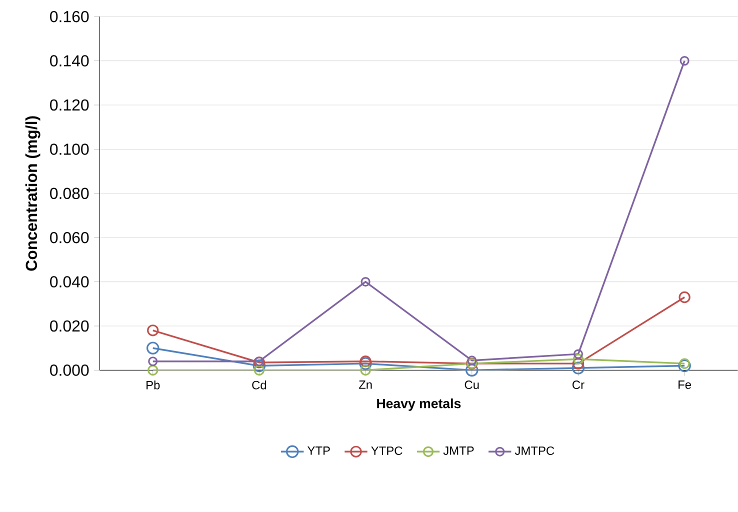  I want to click on x-axis-title: Heavy metals, so click(419, 404).